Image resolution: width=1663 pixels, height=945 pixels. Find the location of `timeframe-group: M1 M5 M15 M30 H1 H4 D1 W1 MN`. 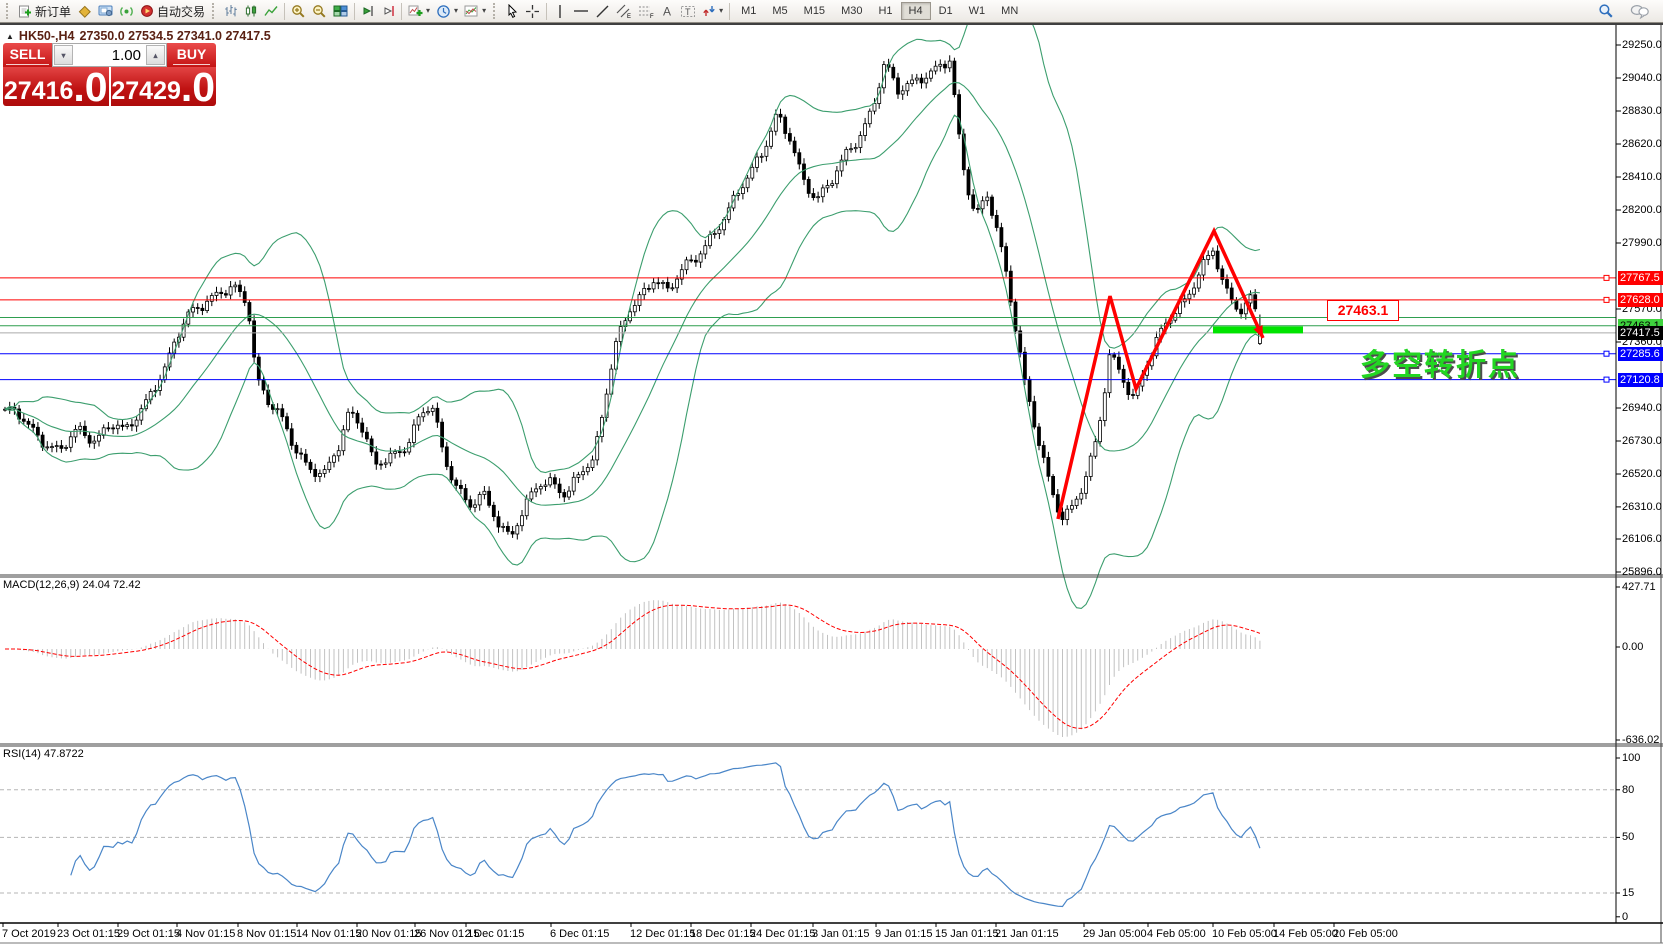

timeframe-group: M1 M5 M15 M30 H1 H4 D1 W1 MN is located at coordinates (879, 11).